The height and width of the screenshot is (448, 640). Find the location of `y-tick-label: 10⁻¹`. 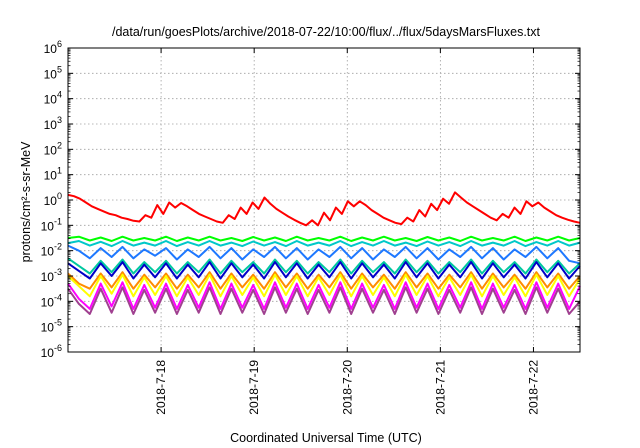

y-tick-label: 10⁻¹ is located at coordinates (51, 224).